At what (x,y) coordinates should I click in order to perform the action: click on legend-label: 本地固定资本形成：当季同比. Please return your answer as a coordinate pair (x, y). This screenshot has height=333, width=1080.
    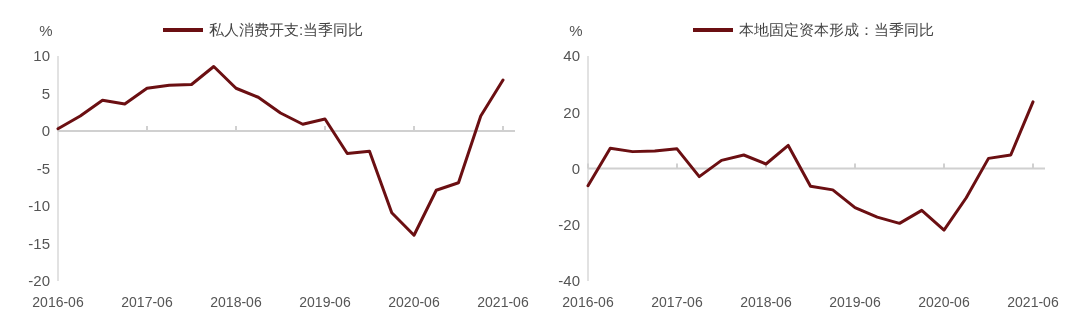
    Looking at the image, I should click on (836, 30).